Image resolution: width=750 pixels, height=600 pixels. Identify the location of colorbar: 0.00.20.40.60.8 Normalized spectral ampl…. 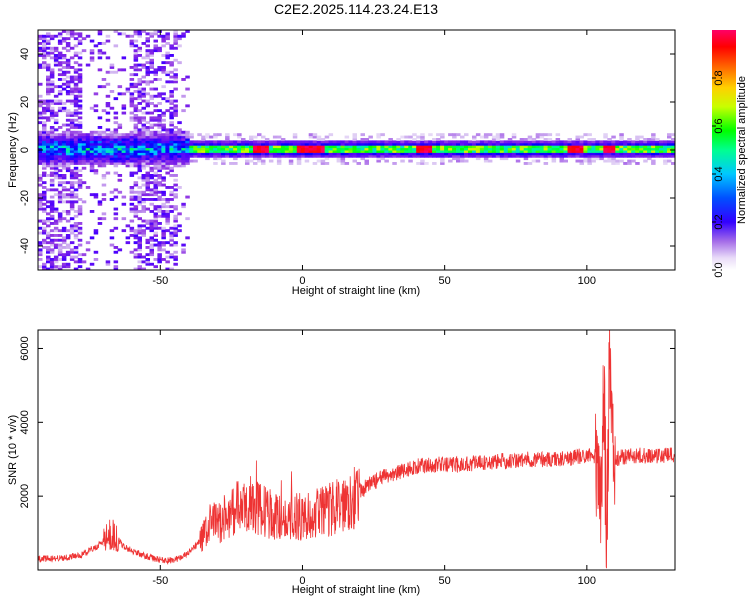
(730, 154).